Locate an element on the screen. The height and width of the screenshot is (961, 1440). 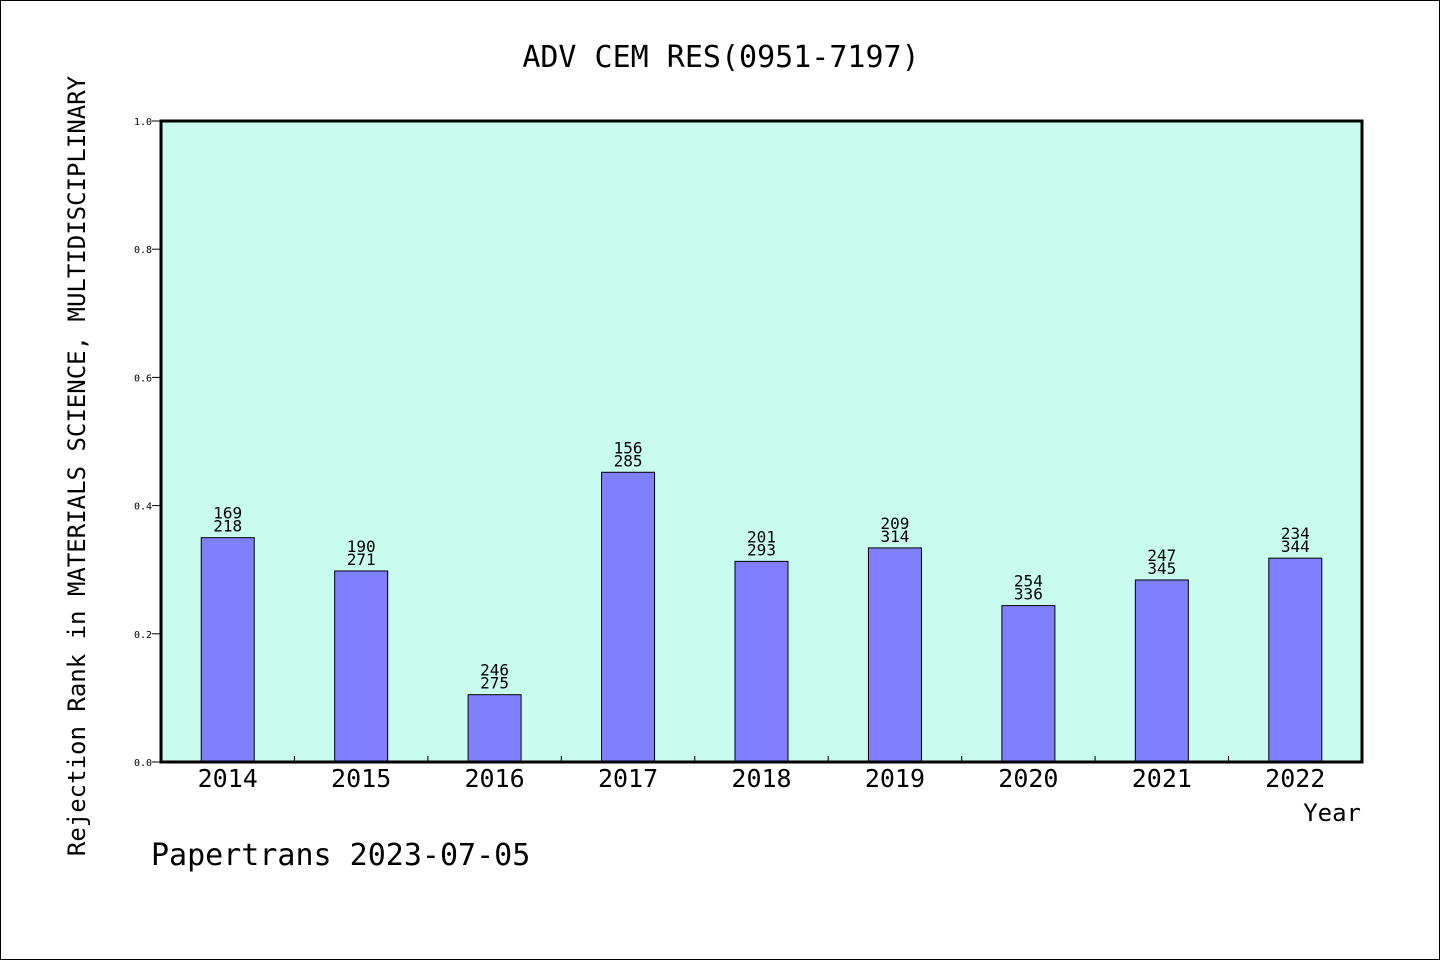
bar-label-rank-bottom: 218 is located at coordinates (227, 526).